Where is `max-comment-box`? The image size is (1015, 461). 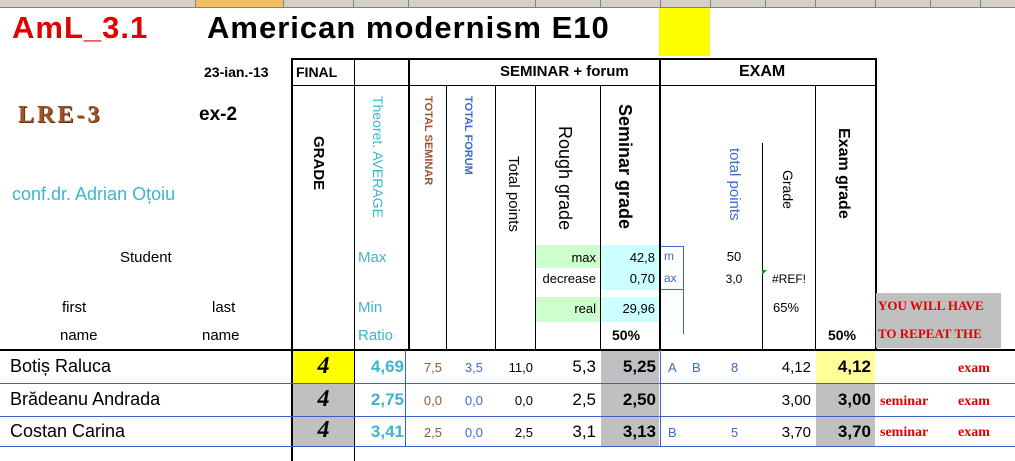 max-comment-box is located at coordinates (672, 268).